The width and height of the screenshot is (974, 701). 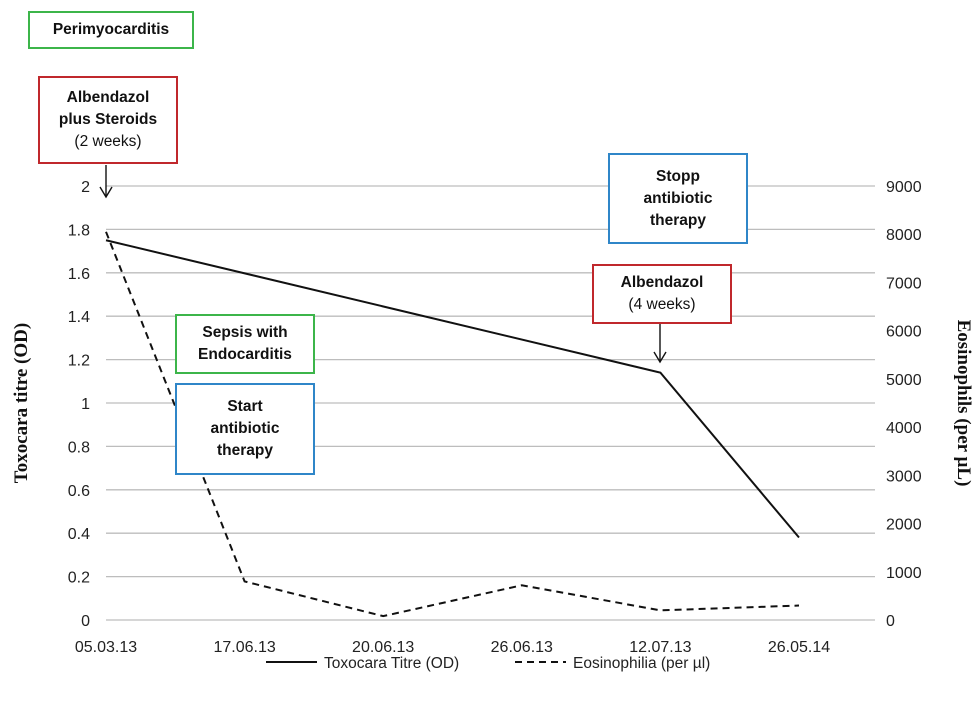 I want to click on y2-tick-label-8: 8000, so click(x=904, y=235).